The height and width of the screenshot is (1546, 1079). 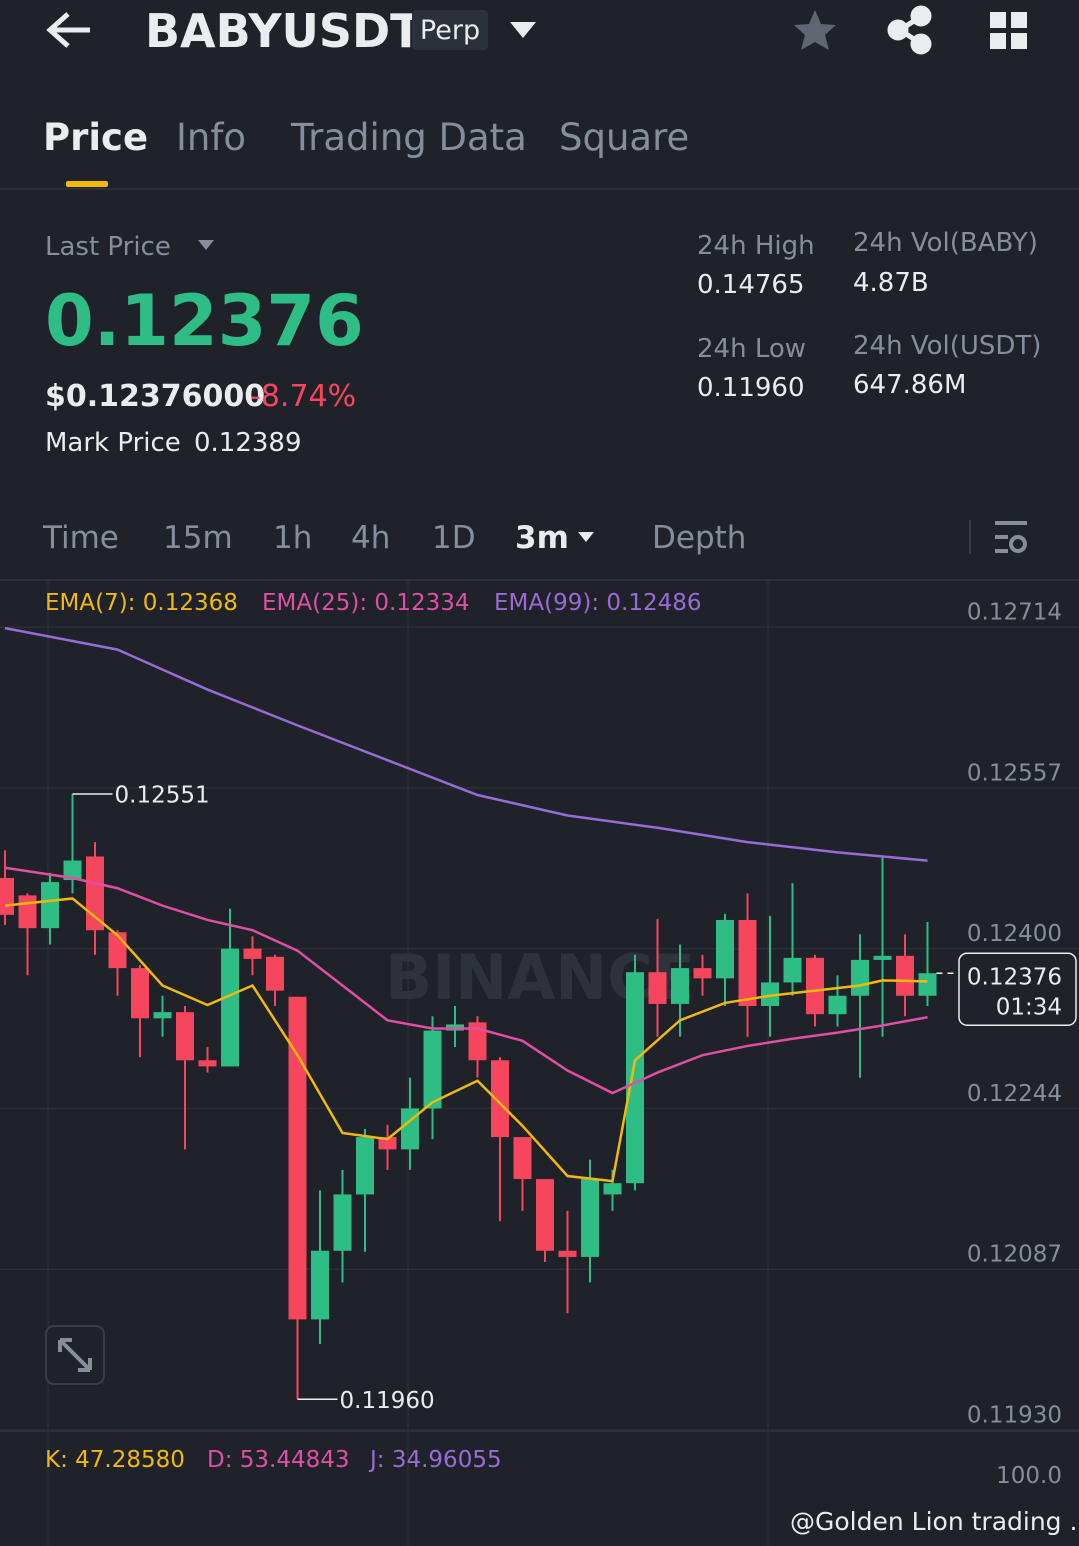 I want to click on interval: 3m, so click(x=542, y=538).